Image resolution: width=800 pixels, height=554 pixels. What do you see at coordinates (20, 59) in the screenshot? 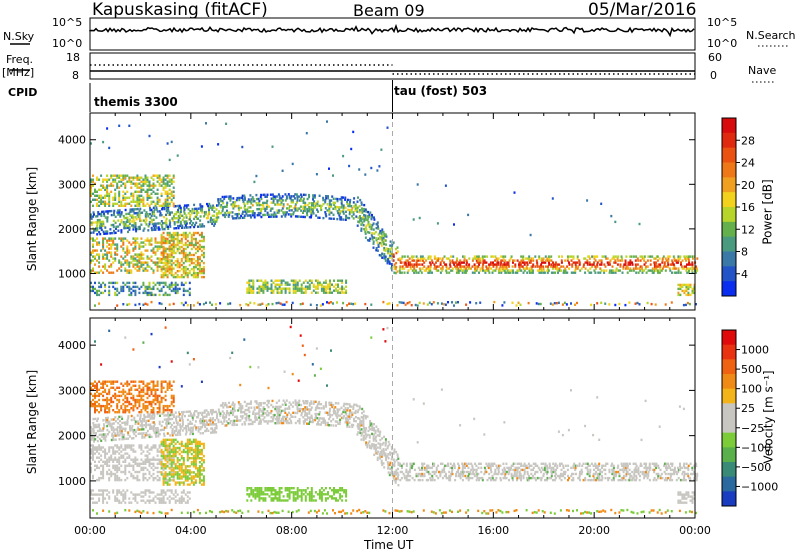
I see `freq-label: Freq.` at bounding box center [20, 59].